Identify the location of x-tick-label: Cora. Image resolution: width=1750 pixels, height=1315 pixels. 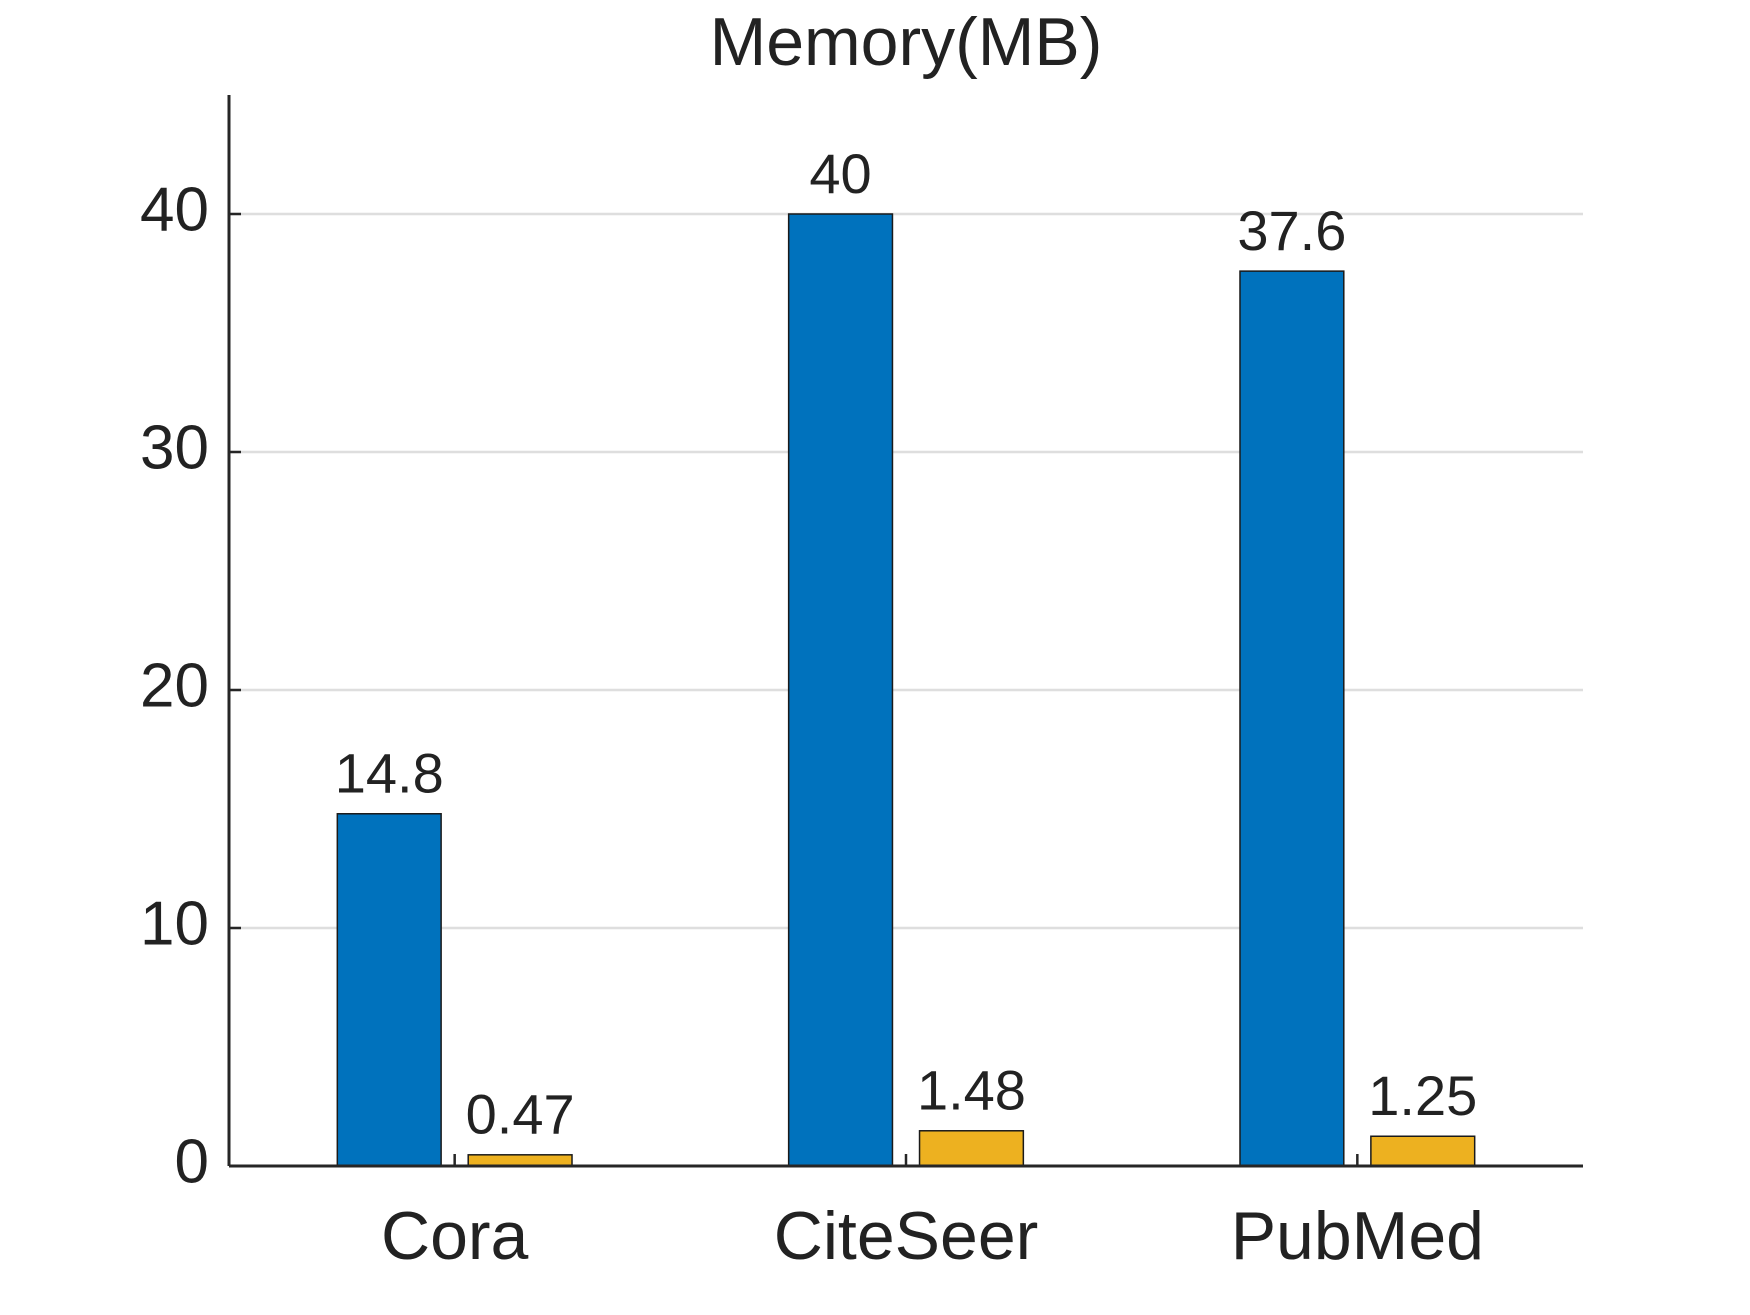
(455, 1236).